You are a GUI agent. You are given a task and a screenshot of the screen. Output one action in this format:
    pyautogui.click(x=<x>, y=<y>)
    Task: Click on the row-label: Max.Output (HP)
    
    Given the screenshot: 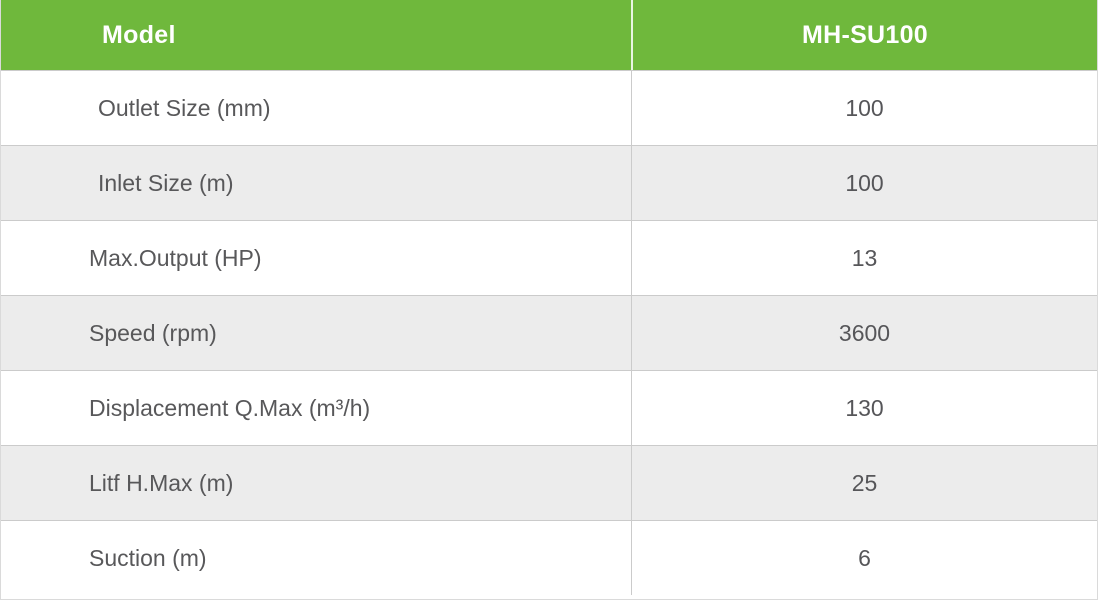 What is the action you would take?
    pyautogui.click(x=175, y=257)
    